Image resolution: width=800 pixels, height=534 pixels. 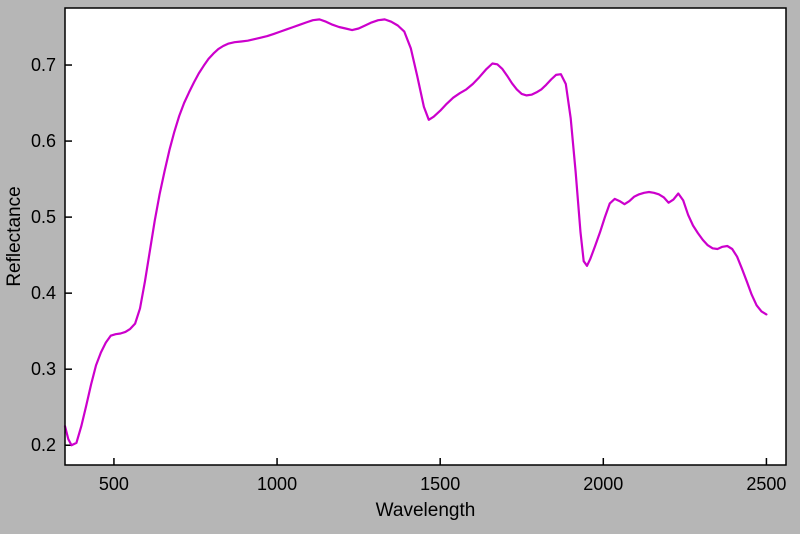 I want to click on y-tick-label: 0.2, so click(x=43, y=445).